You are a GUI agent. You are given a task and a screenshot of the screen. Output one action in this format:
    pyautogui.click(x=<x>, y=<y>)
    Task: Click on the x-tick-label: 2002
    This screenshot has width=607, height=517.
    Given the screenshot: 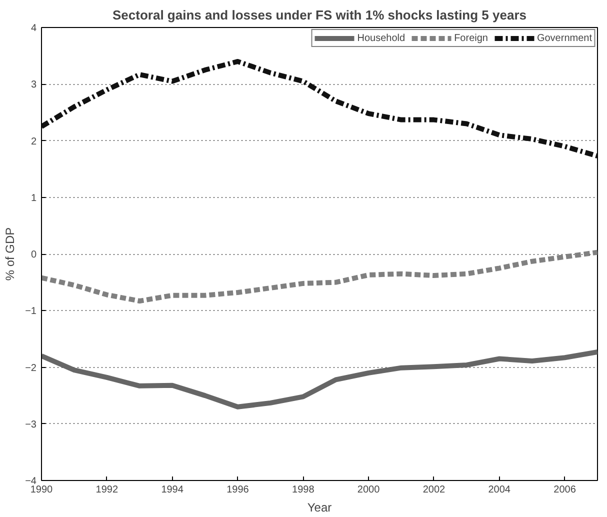 What is the action you would take?
    pyautogui.click(x=434, y=490)
    